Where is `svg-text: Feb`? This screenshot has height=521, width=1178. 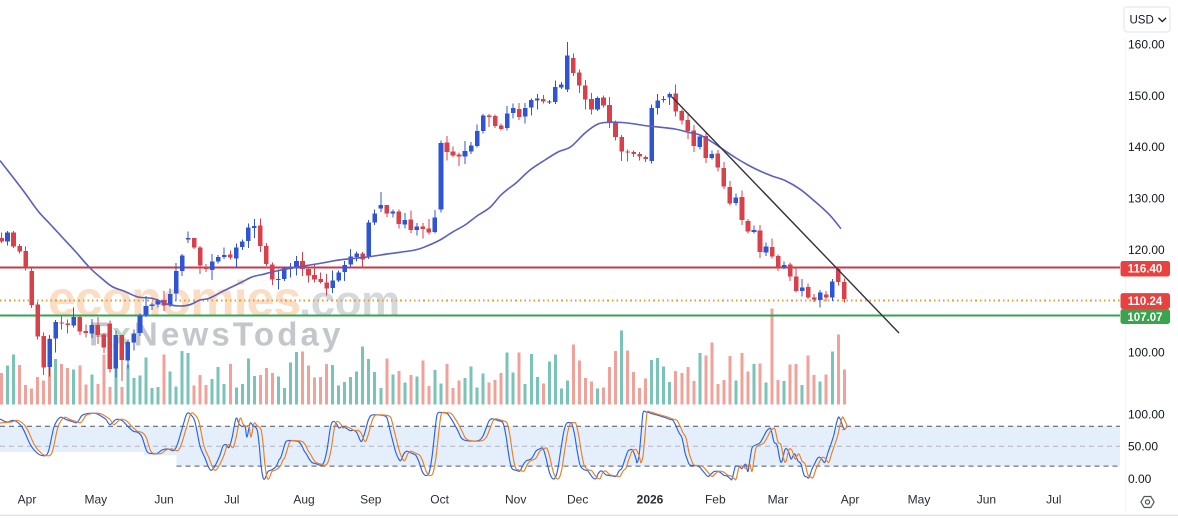
svg-text: Feb is located at coordinates (715, 500).